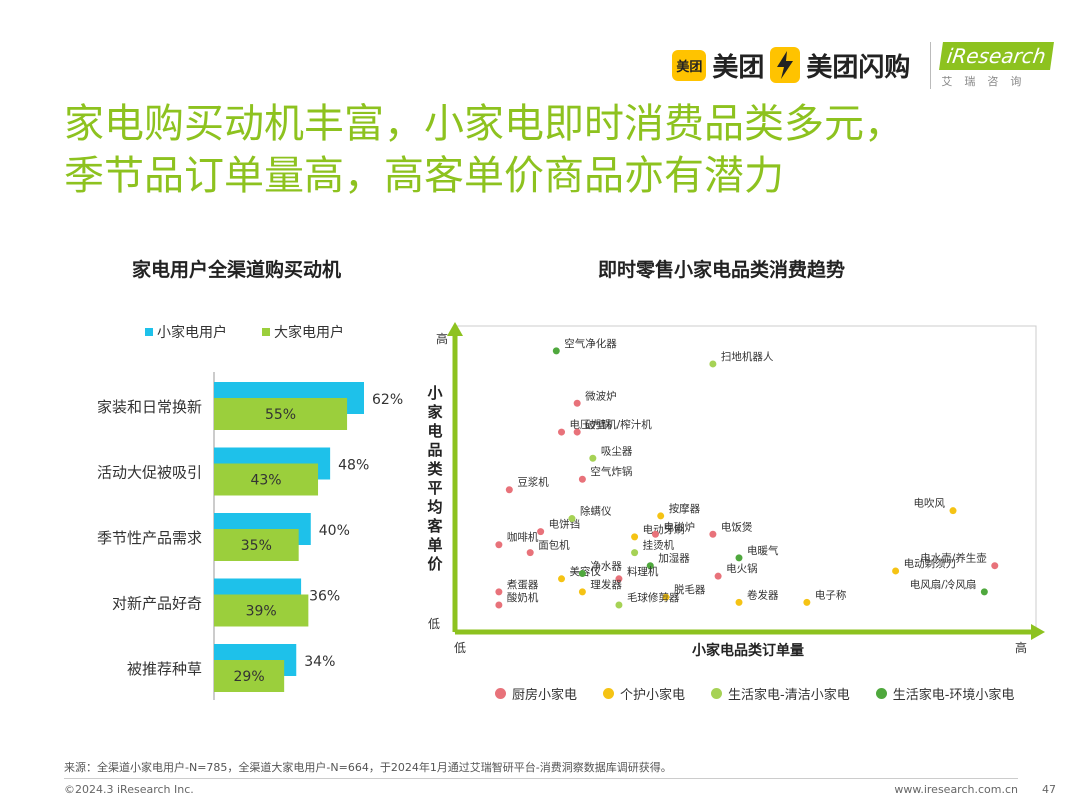 The width and height of the screenshot is (1080, 810). Describe the element at coordinates (353, 466) in the screenshot. I see `bar-value-label-small: 48%` at that location.